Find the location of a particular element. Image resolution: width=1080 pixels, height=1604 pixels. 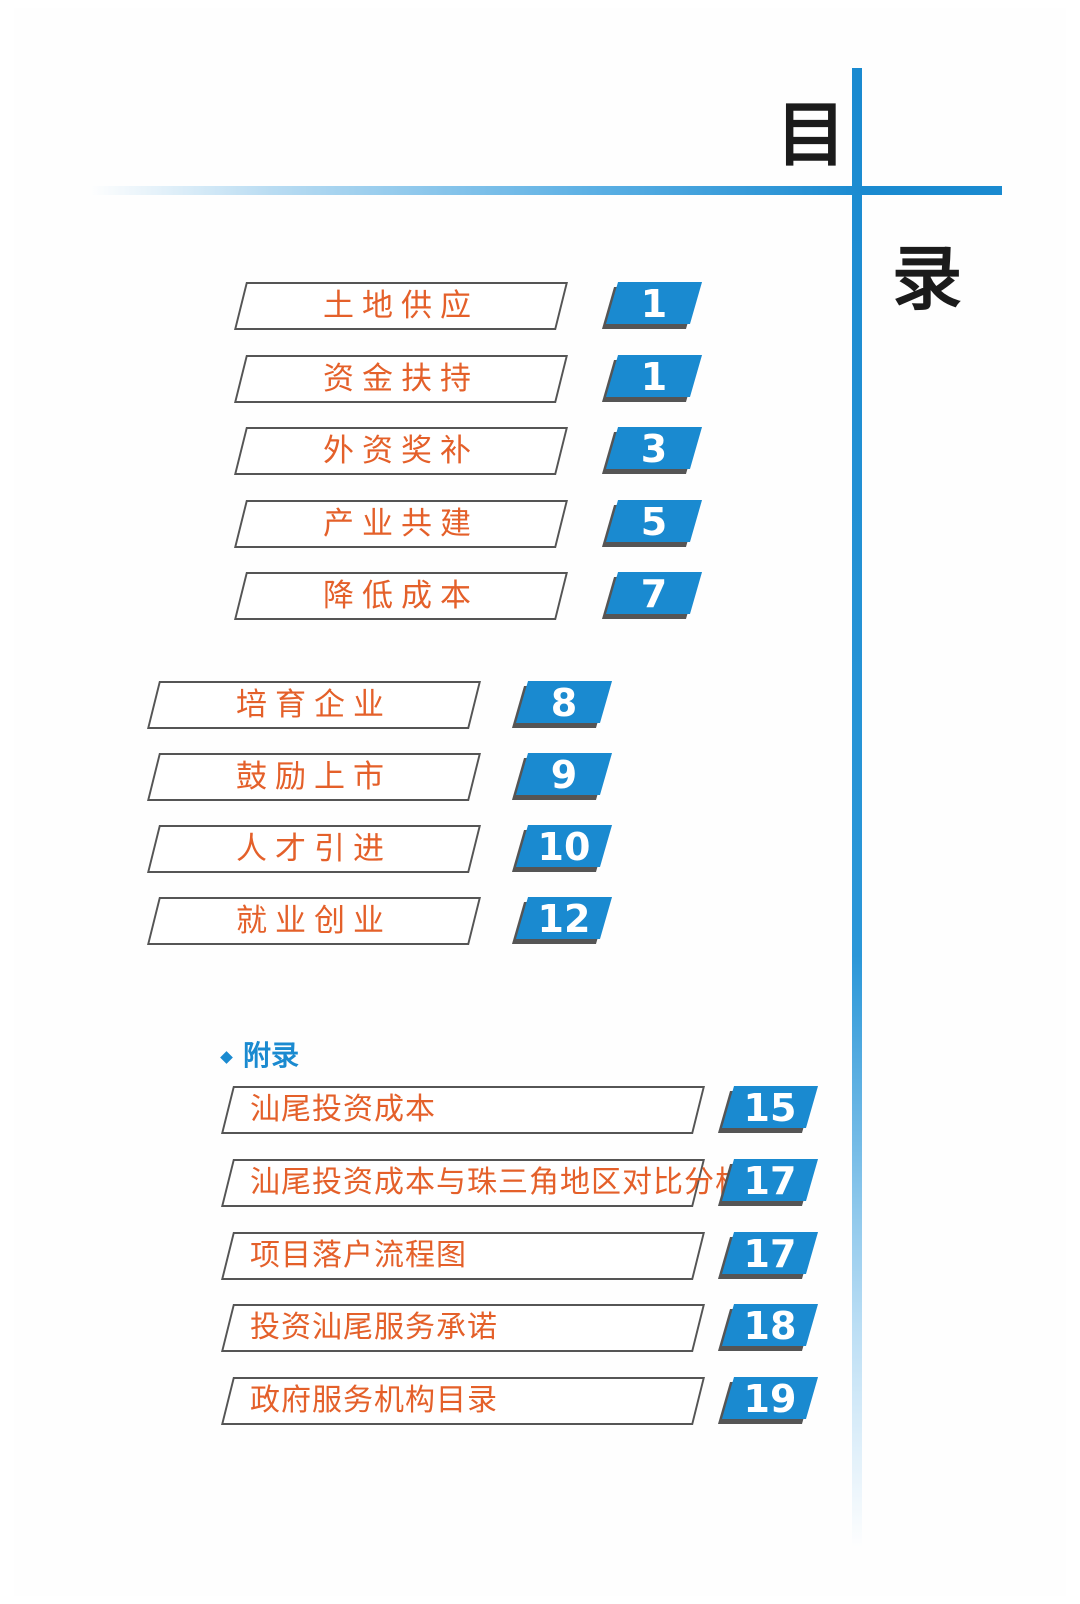

page-number: 5 is located at coordinates (654, 521).